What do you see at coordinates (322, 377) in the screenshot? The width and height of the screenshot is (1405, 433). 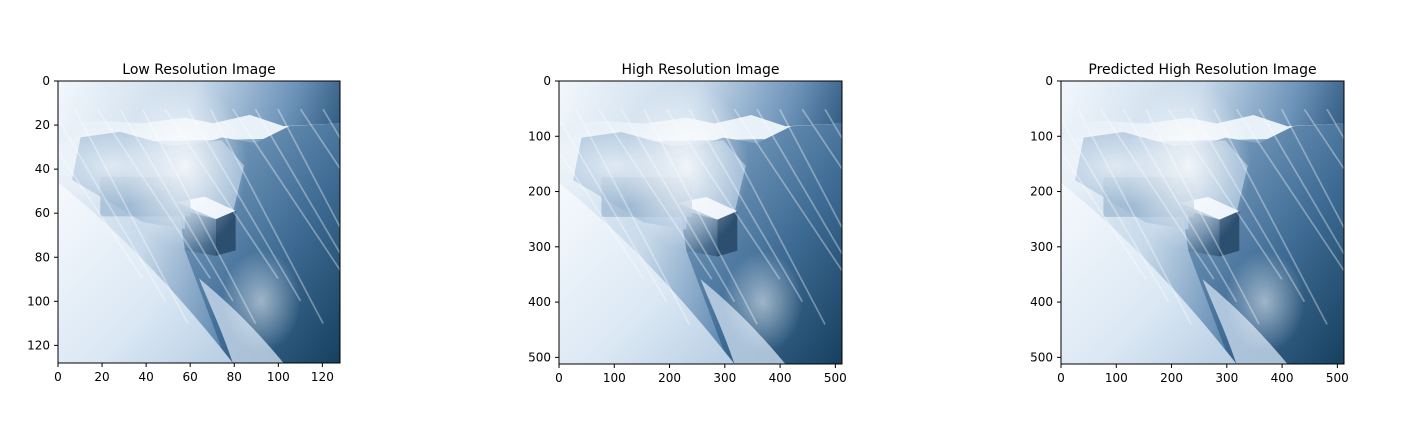 I see `x-tick-label: 120` at bounding box center [322, 377].